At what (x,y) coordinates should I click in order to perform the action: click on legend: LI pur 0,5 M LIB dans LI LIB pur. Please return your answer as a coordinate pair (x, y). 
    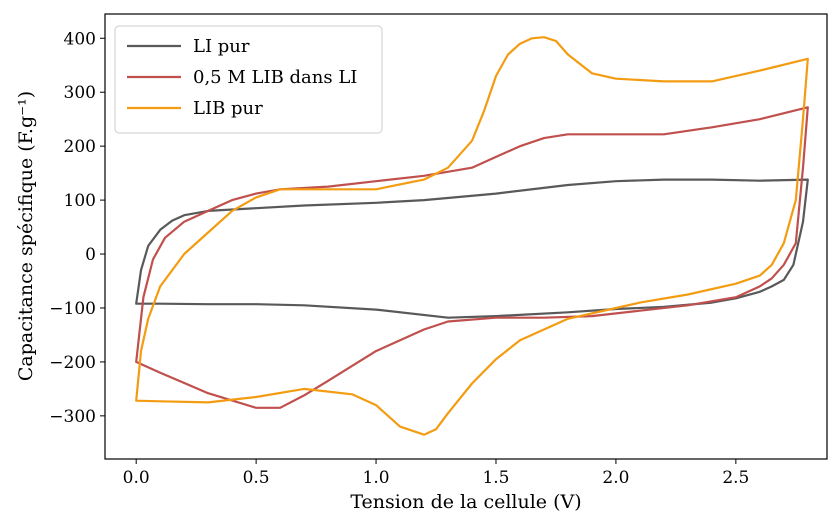
    Looking at the image, I should click on (248, 79).